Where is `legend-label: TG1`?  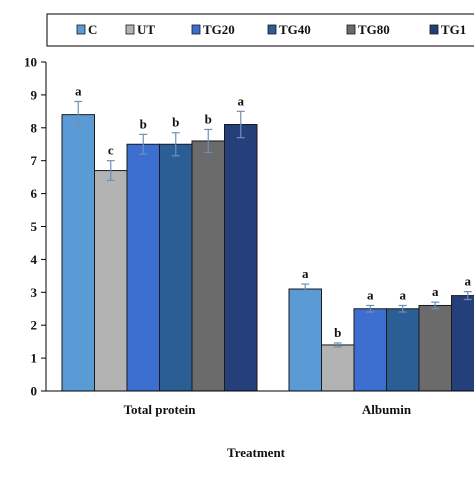 legend-label: TG1 is located at coordinates (453, 29).